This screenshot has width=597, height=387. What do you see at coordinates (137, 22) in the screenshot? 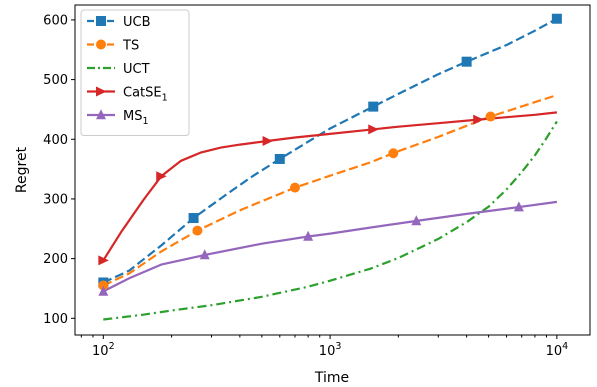
I see `legend-label-ucb: UCB` at bounding box center [137, 22].